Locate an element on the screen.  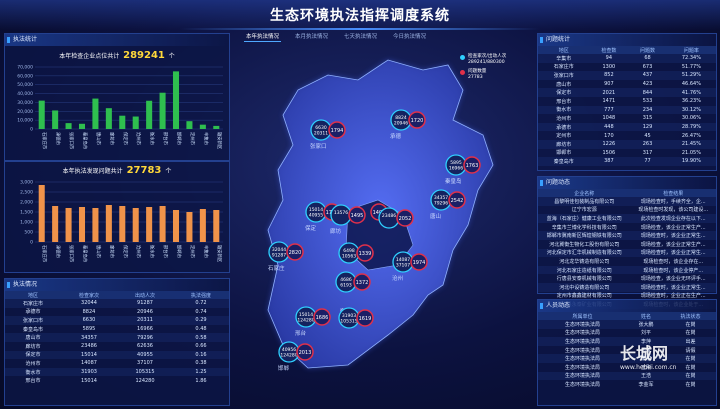
table-row: 生态环境执法局 王刚 在岗 is located at coordinates (627, 367).